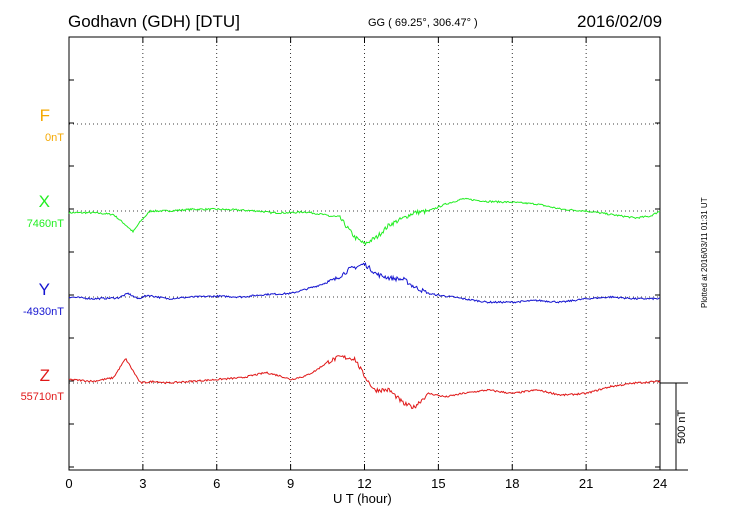 The width and height of the screenshot is (730, 520). I want to click on plotted-timestamp: Plotted at 2016/03/11 01:31 UT, so click(704, 252).